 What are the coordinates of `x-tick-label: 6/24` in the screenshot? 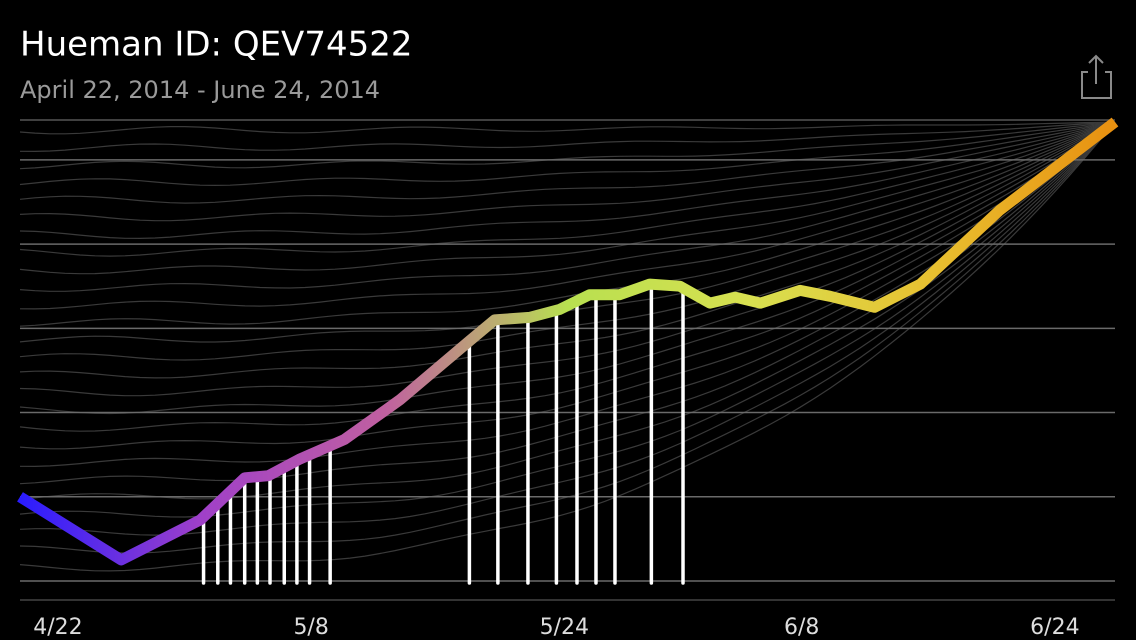 It's located at (1054, 627).